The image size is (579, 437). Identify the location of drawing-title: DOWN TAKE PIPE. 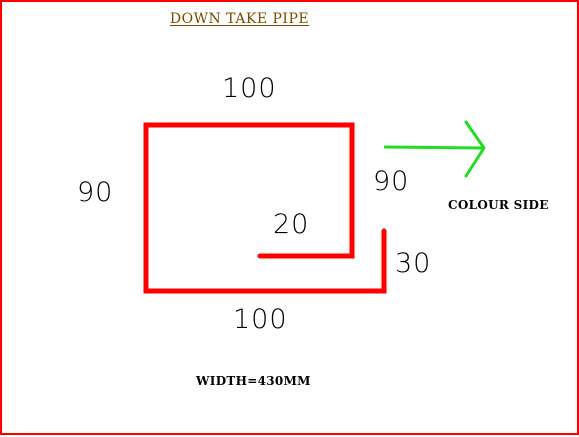
(239, 19).